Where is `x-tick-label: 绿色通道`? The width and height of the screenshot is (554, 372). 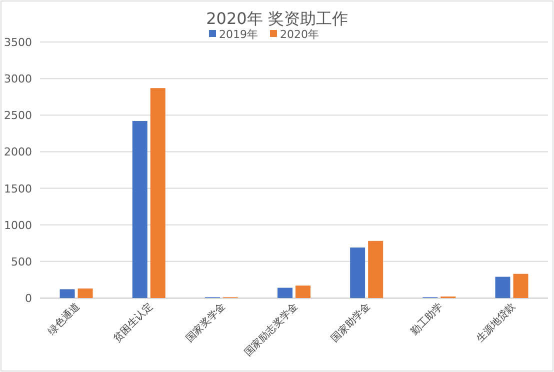 x-tick-label: 绿色通道 is located at coordinates (64, 319).